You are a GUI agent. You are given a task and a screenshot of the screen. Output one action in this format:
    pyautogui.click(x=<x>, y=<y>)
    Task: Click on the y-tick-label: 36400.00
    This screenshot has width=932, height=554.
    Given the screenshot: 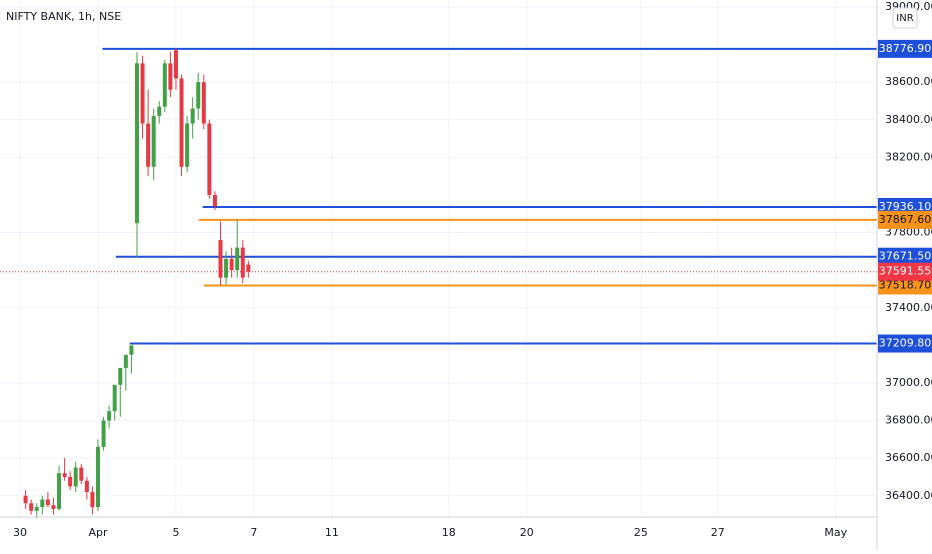 What is the action you would take?
    pyautogui.click(x=908, y=495)
    